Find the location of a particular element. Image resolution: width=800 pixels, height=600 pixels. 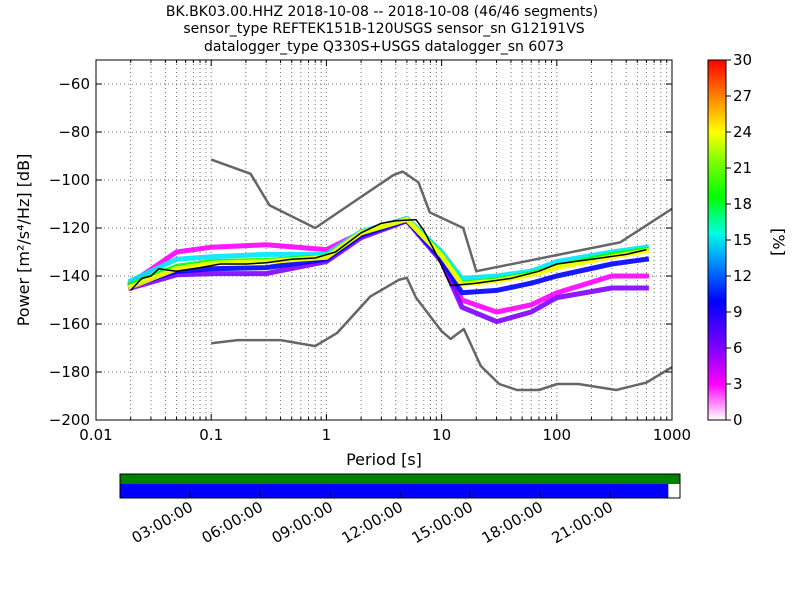

timeline-tick-label: 12:00:00 is located at coordinates (372, 522).